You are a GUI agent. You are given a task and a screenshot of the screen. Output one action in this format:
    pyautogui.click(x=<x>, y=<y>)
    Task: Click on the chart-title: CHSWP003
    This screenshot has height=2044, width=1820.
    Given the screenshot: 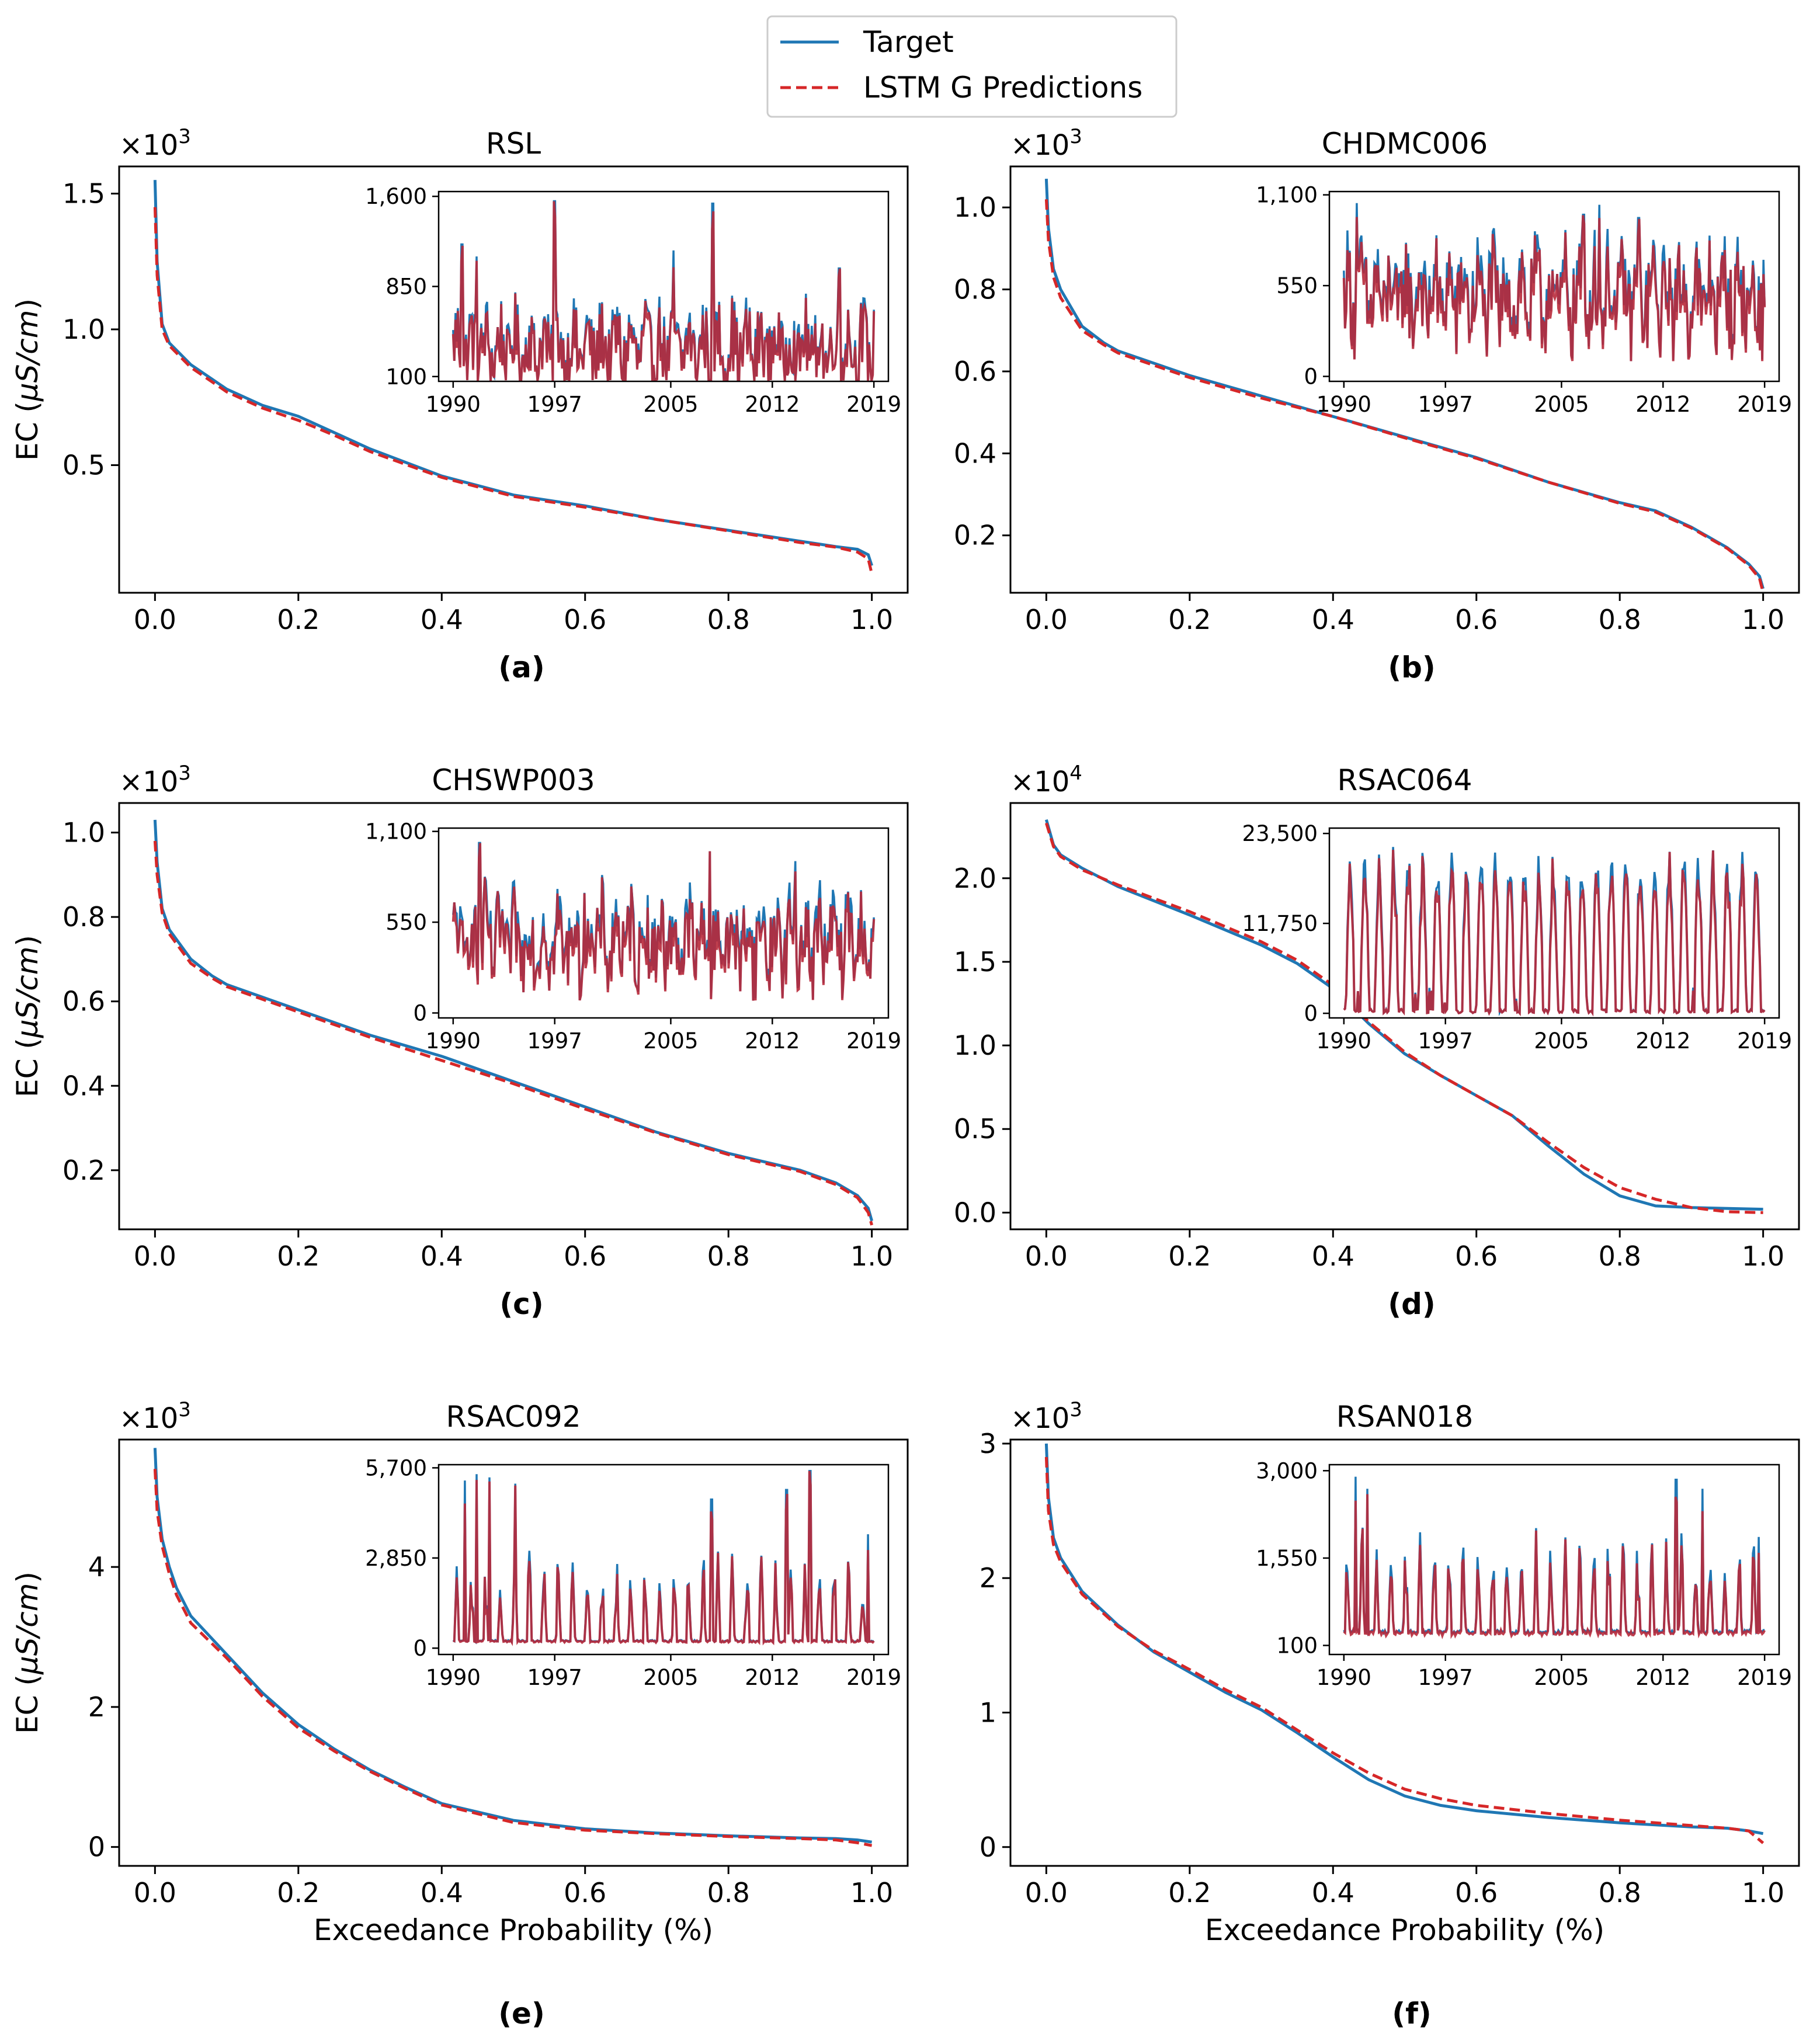 What is the action you would take?
    pyautogui.click(x=513, y=780)
    